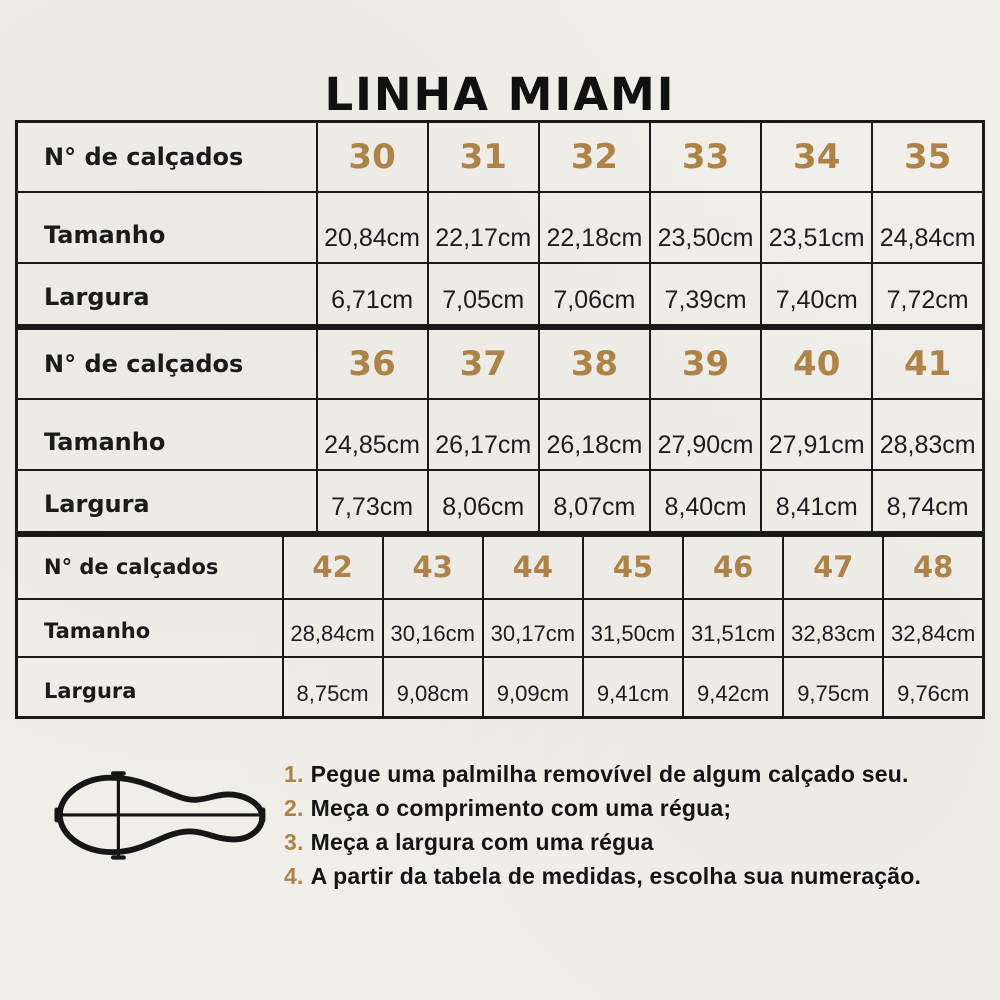 The width and height of the screenshot is (1000, 1000). I want to click on step-number: 4., so click(294, 875).